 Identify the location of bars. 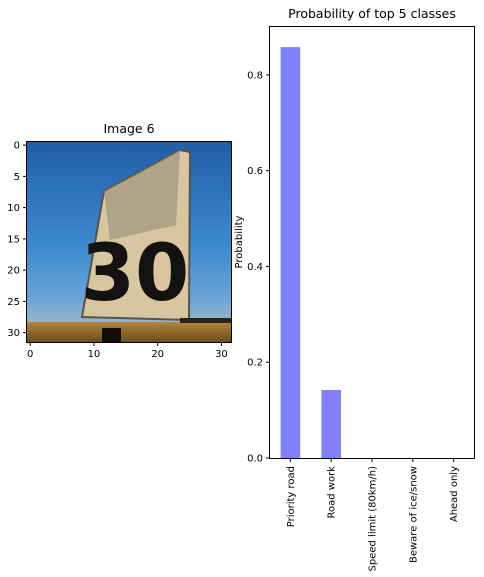
(310, 252).